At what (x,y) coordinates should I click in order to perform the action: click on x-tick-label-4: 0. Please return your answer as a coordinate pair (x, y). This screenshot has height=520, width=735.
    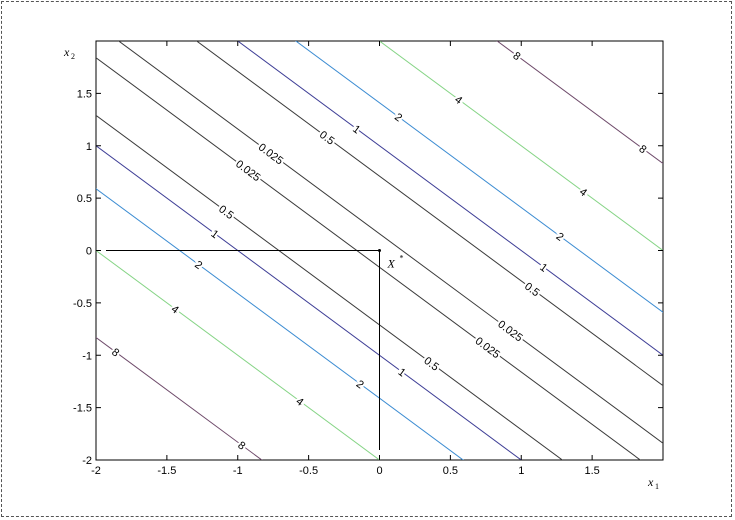
    Looking at the image, I should click on (379, 471).